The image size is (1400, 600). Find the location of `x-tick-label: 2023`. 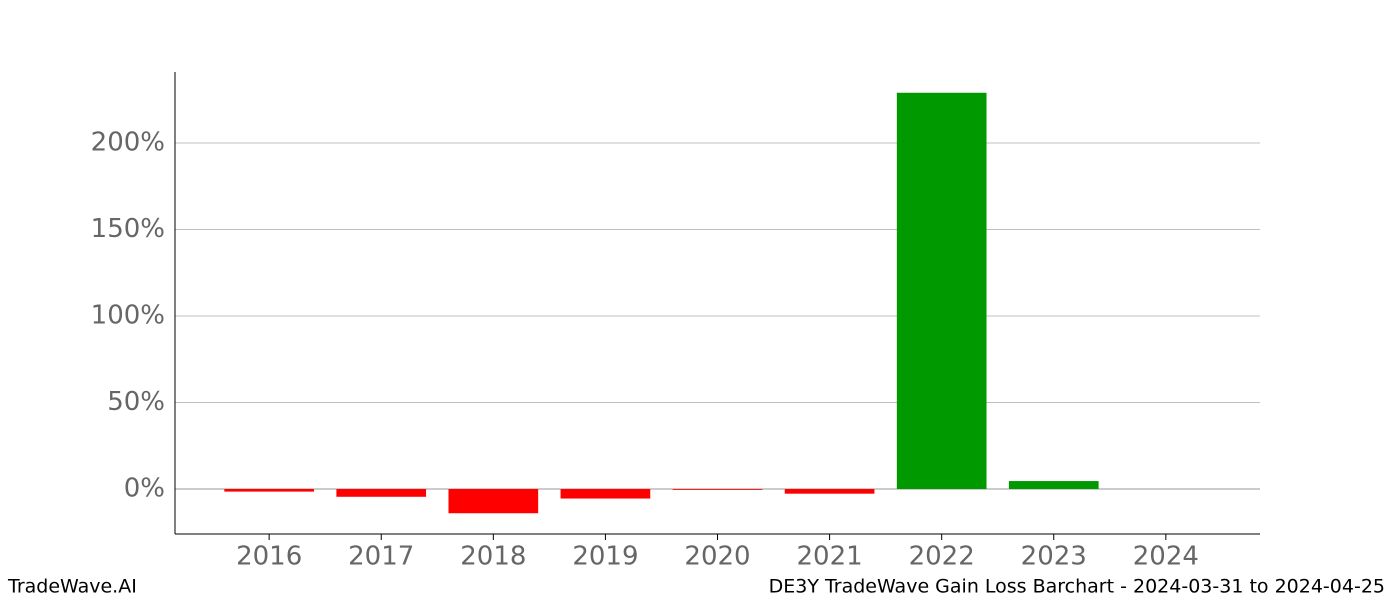

x-tick-label: 2023 is located at coordinates (1054, 557).